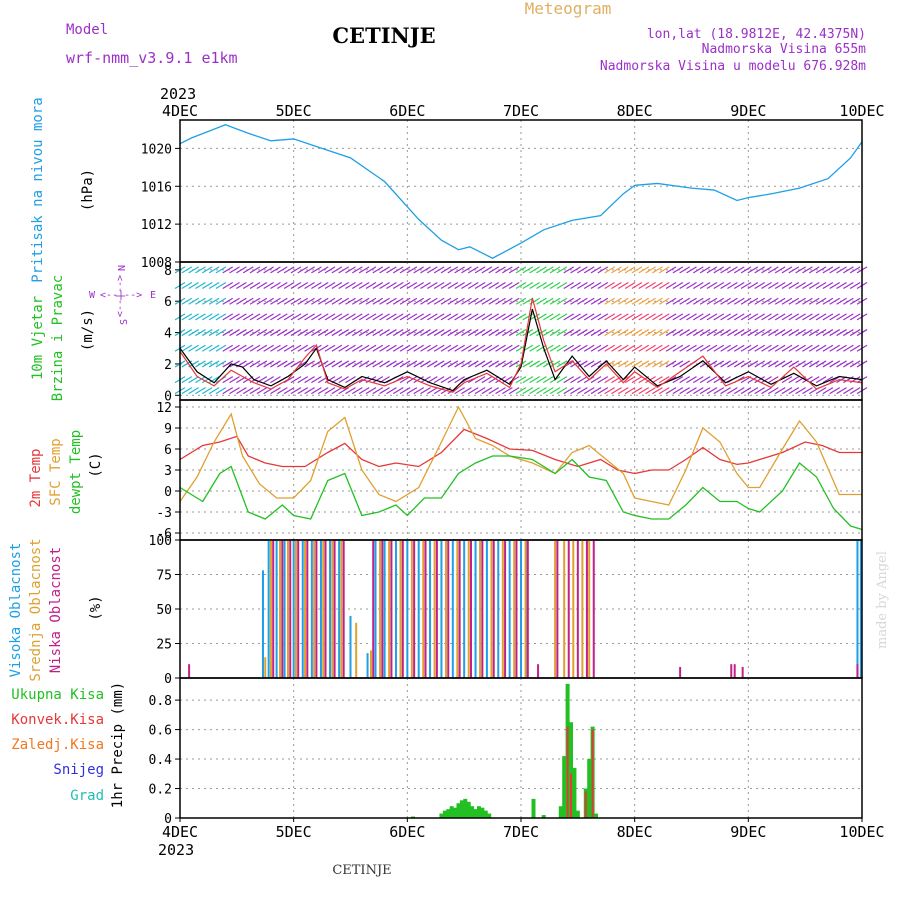 The image size is (900, 900). I want to click on ytick-label: 50, so click(164, 610).